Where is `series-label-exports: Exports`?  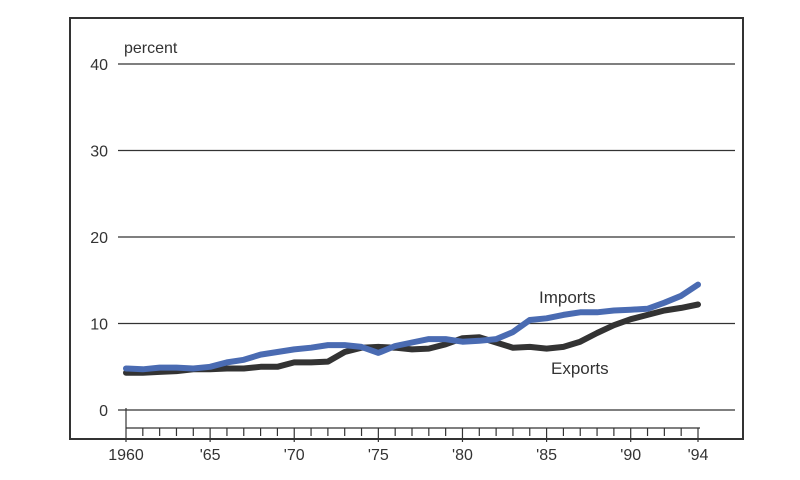 series-label-exports: Exports is located at coordinates (580, 368).